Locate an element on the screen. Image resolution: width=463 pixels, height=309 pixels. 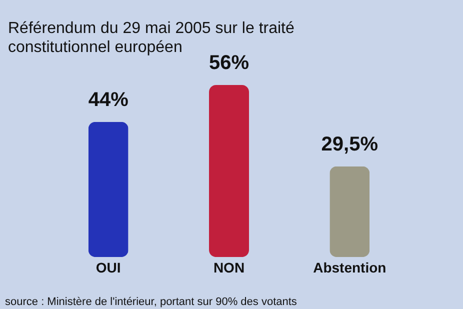
x-tick-label: Abstention is located at coordinates (349, 268).